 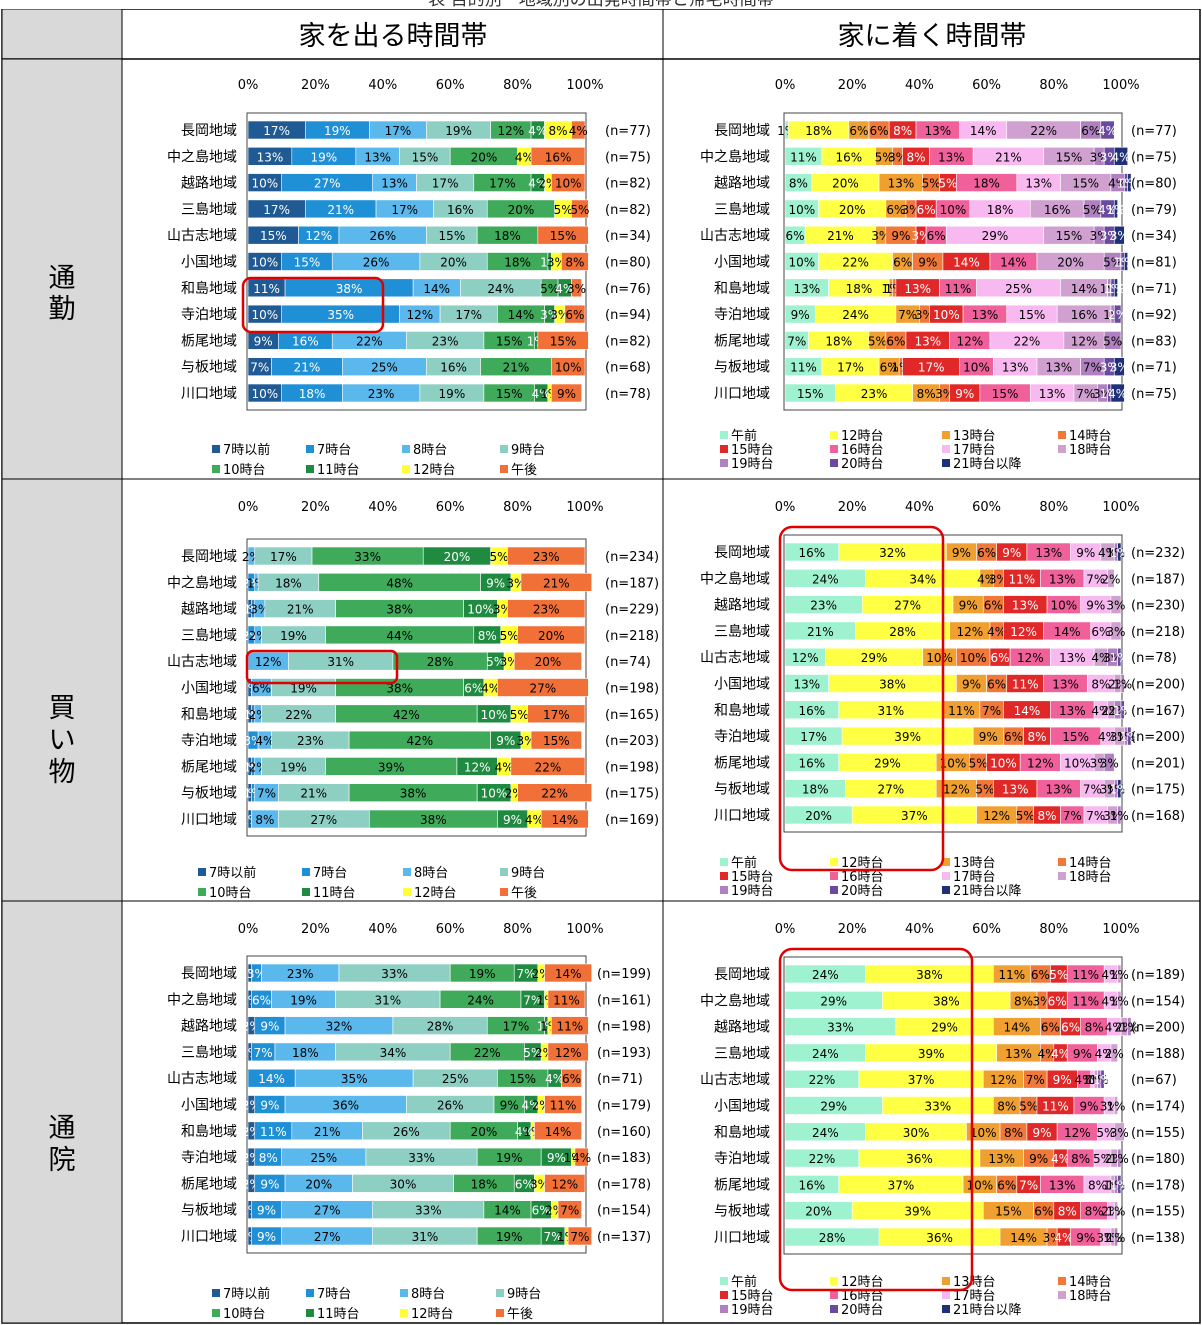 What do you see at coordinates (628, 394) in the screenshot?
I see `n-label: (n=78)` at bounding box center [628, 394].